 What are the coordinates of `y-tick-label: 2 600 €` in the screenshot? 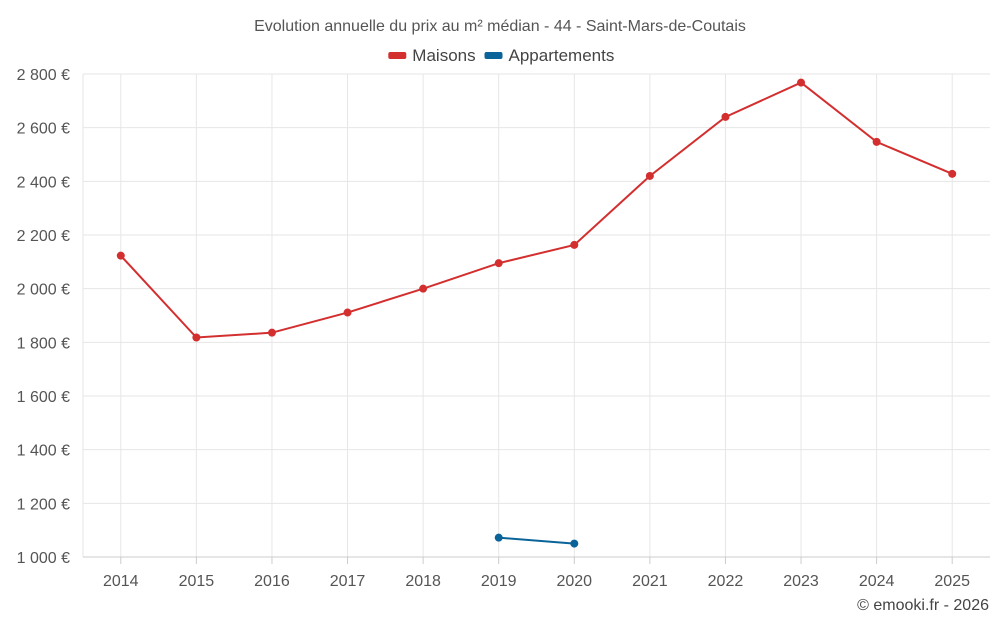 It's located at (43, 129).